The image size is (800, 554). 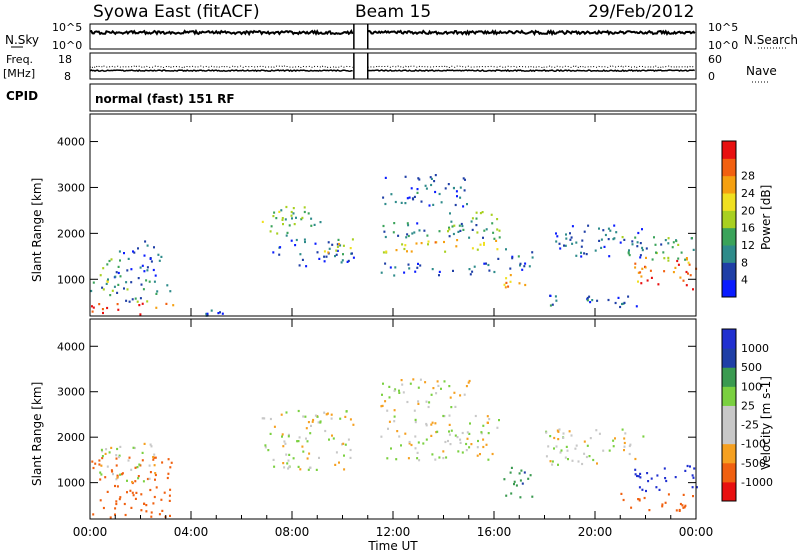 What do you see at coordinates (19, 73) in the screenshot?
I see `freq-left-label-line2: [MHz]` at bounding box center [19, 73].